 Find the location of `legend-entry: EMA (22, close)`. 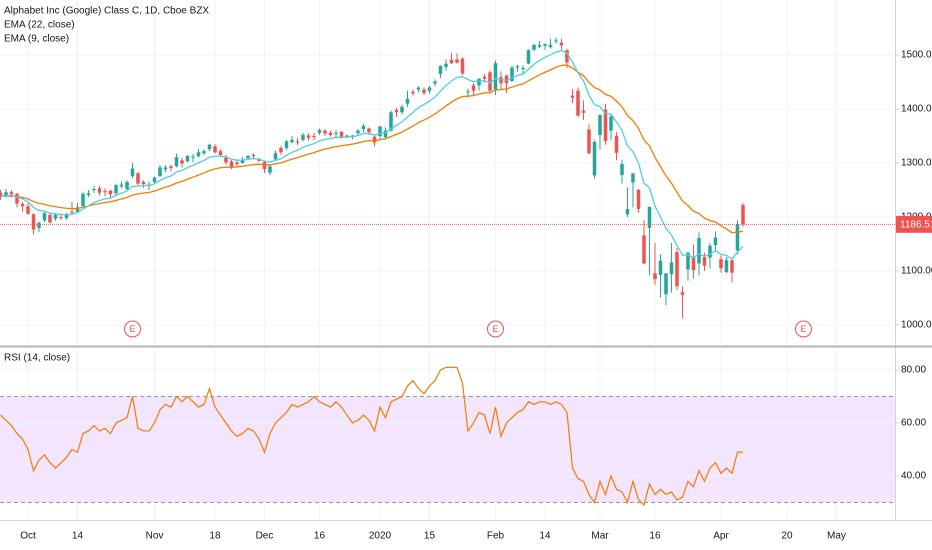

legend-entry: EMA (22, close) is located at coordinates (39, 25).